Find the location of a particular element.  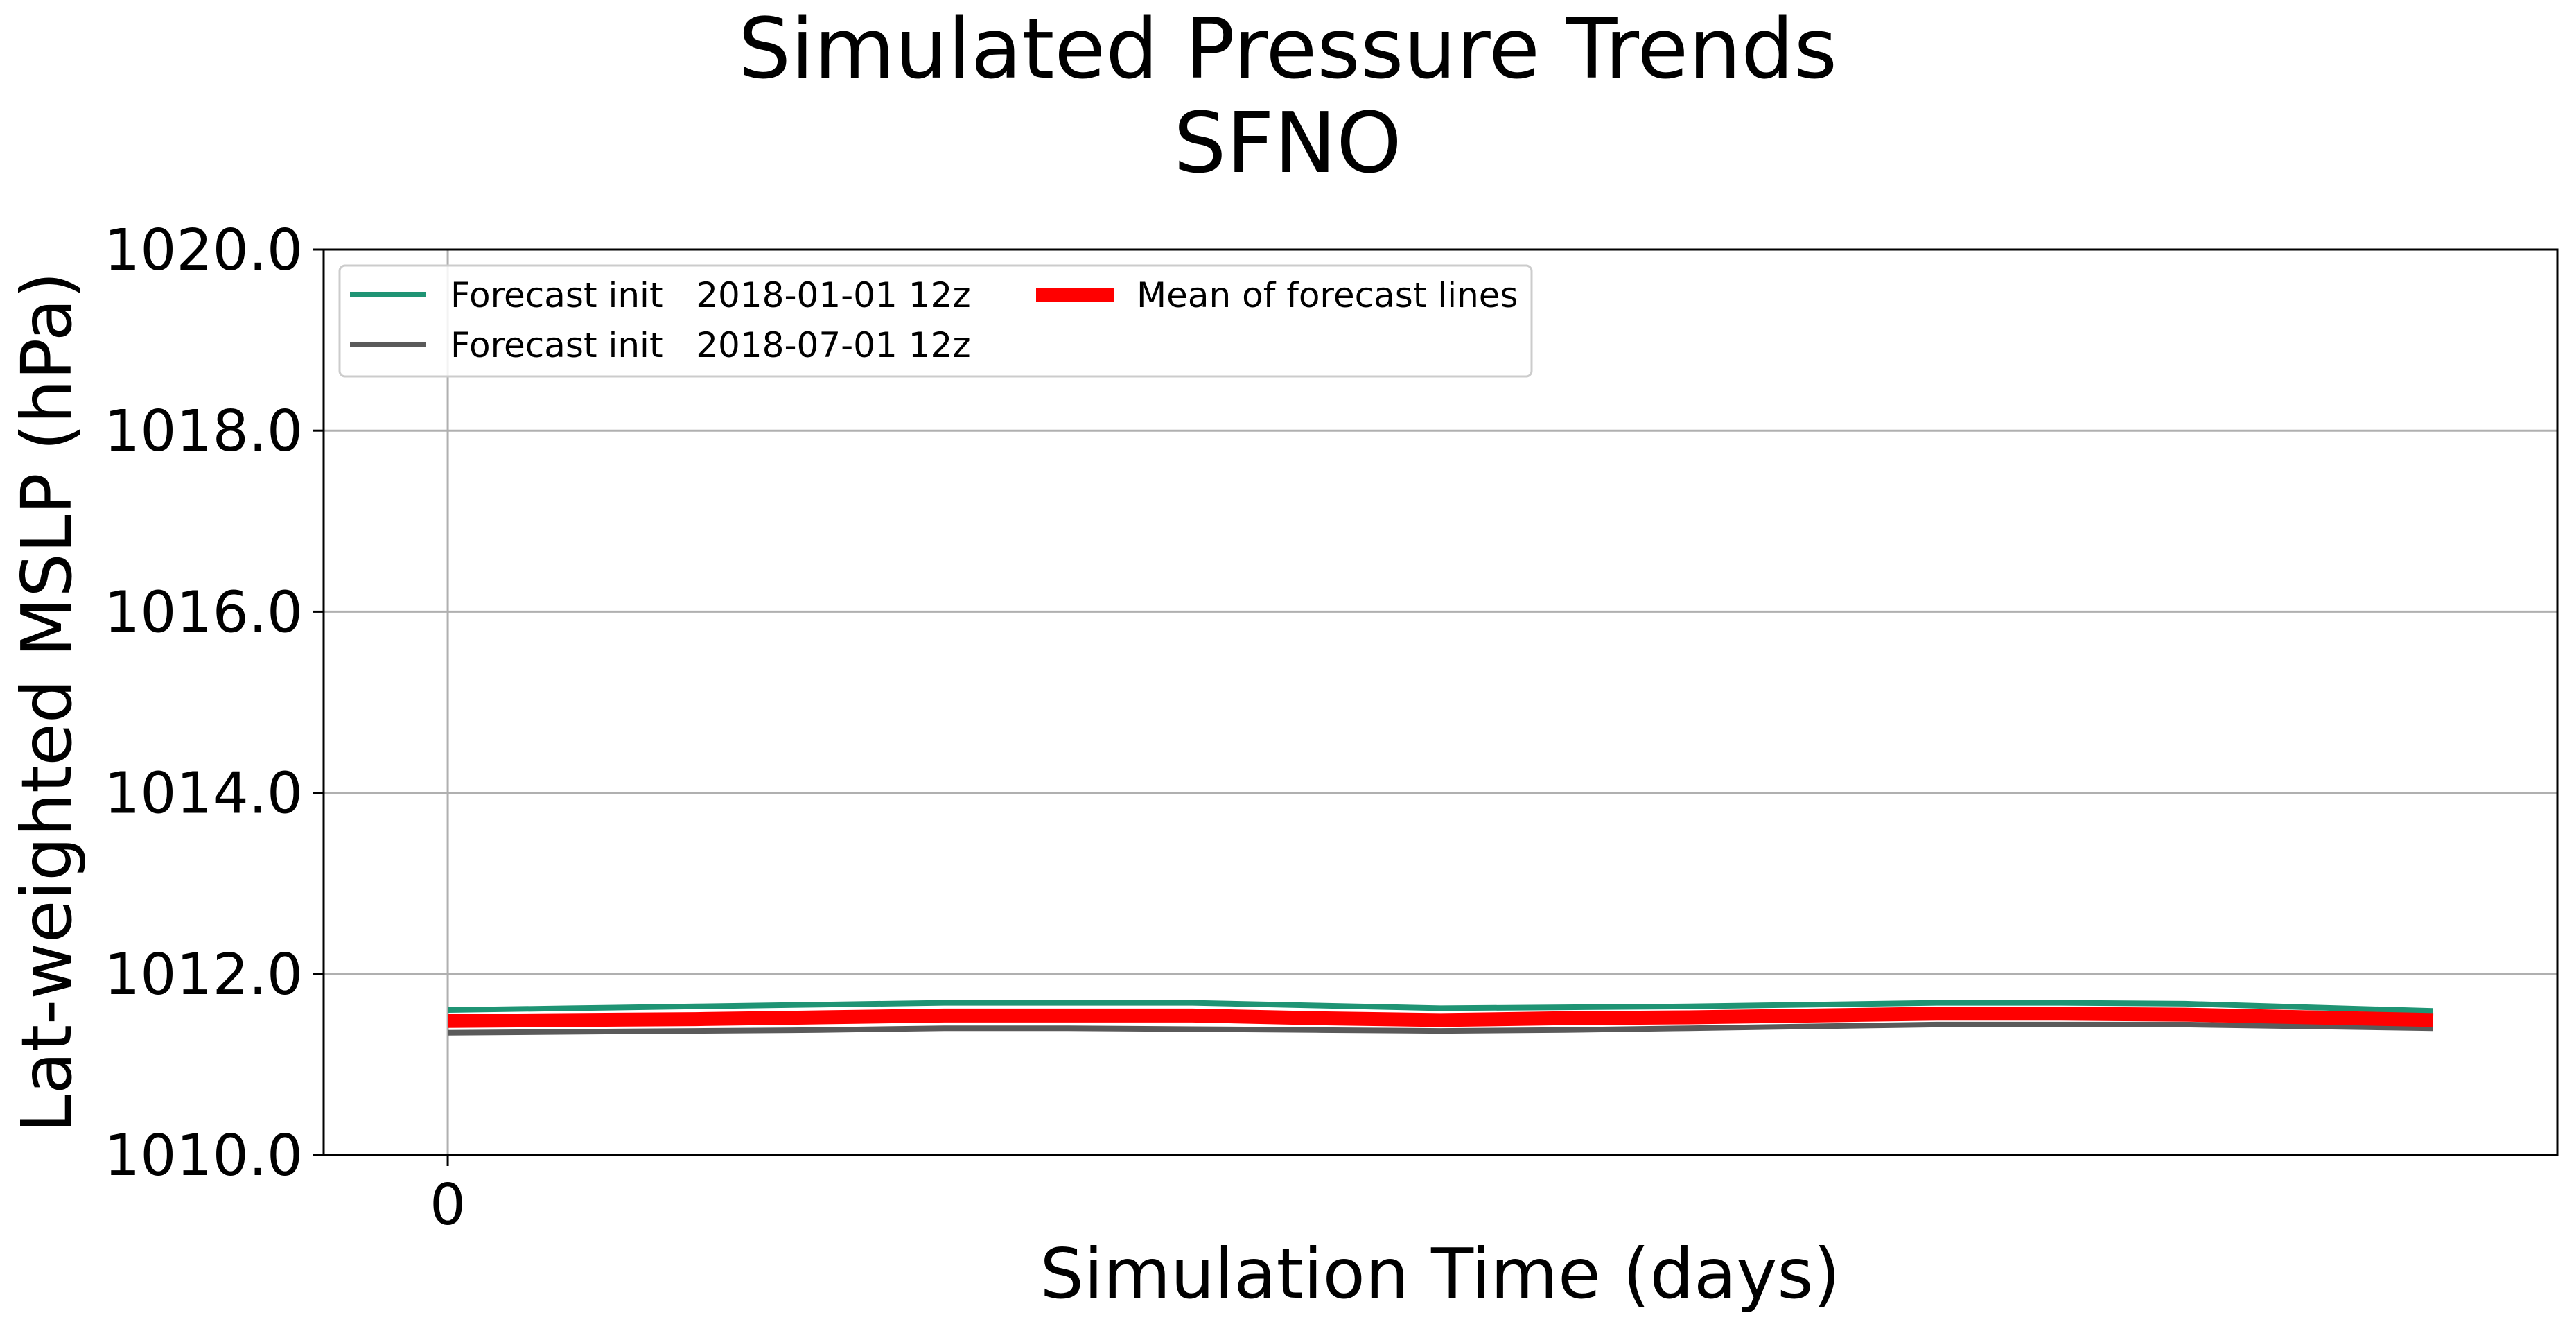

x-axis-label: Simulation Time (days) is located at coordinates (1440, 1273).